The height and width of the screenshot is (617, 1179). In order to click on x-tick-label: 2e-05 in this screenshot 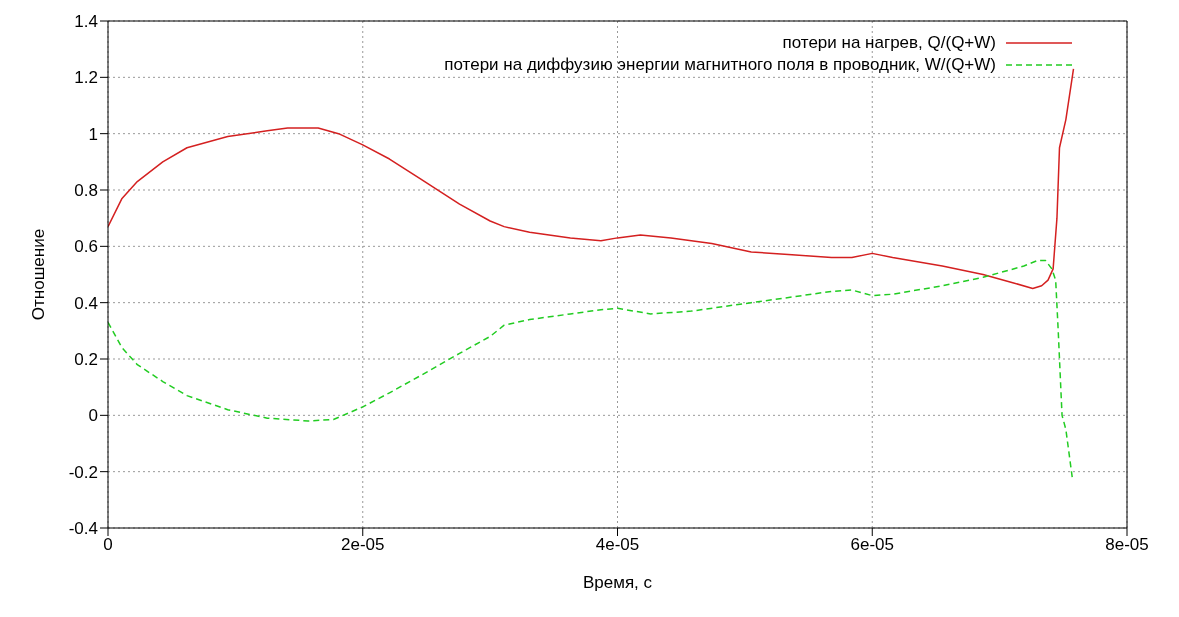, I will do `click(363, 545)`.